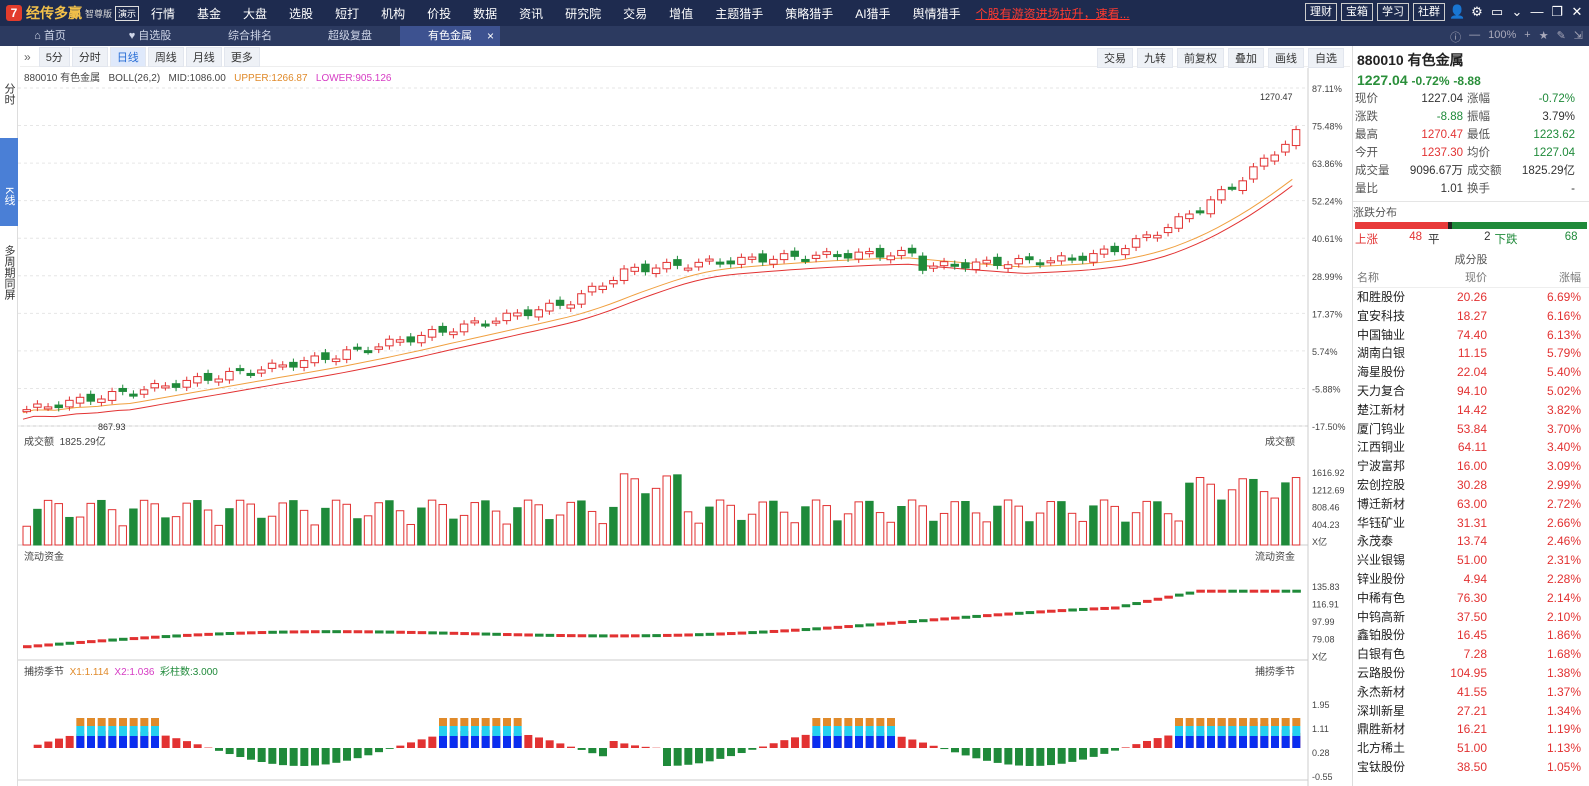 This screenshot has width=1589, height=786. Describe the element at coordinates (450, 36) in the screenshot. I see `tab-nonferrous: 有色金属 ×` at that location.